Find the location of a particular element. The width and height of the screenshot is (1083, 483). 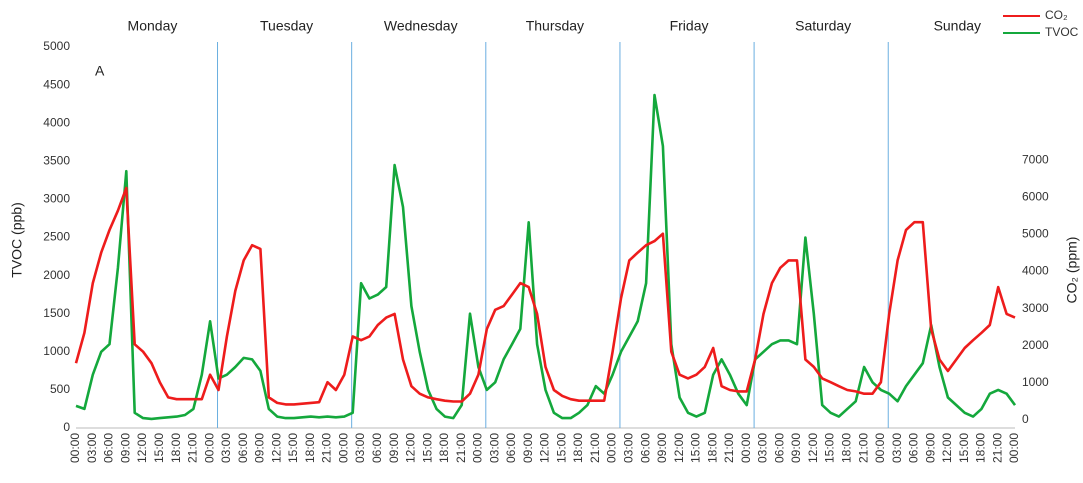

day-label: Monday is located at coordinates (153, 26).